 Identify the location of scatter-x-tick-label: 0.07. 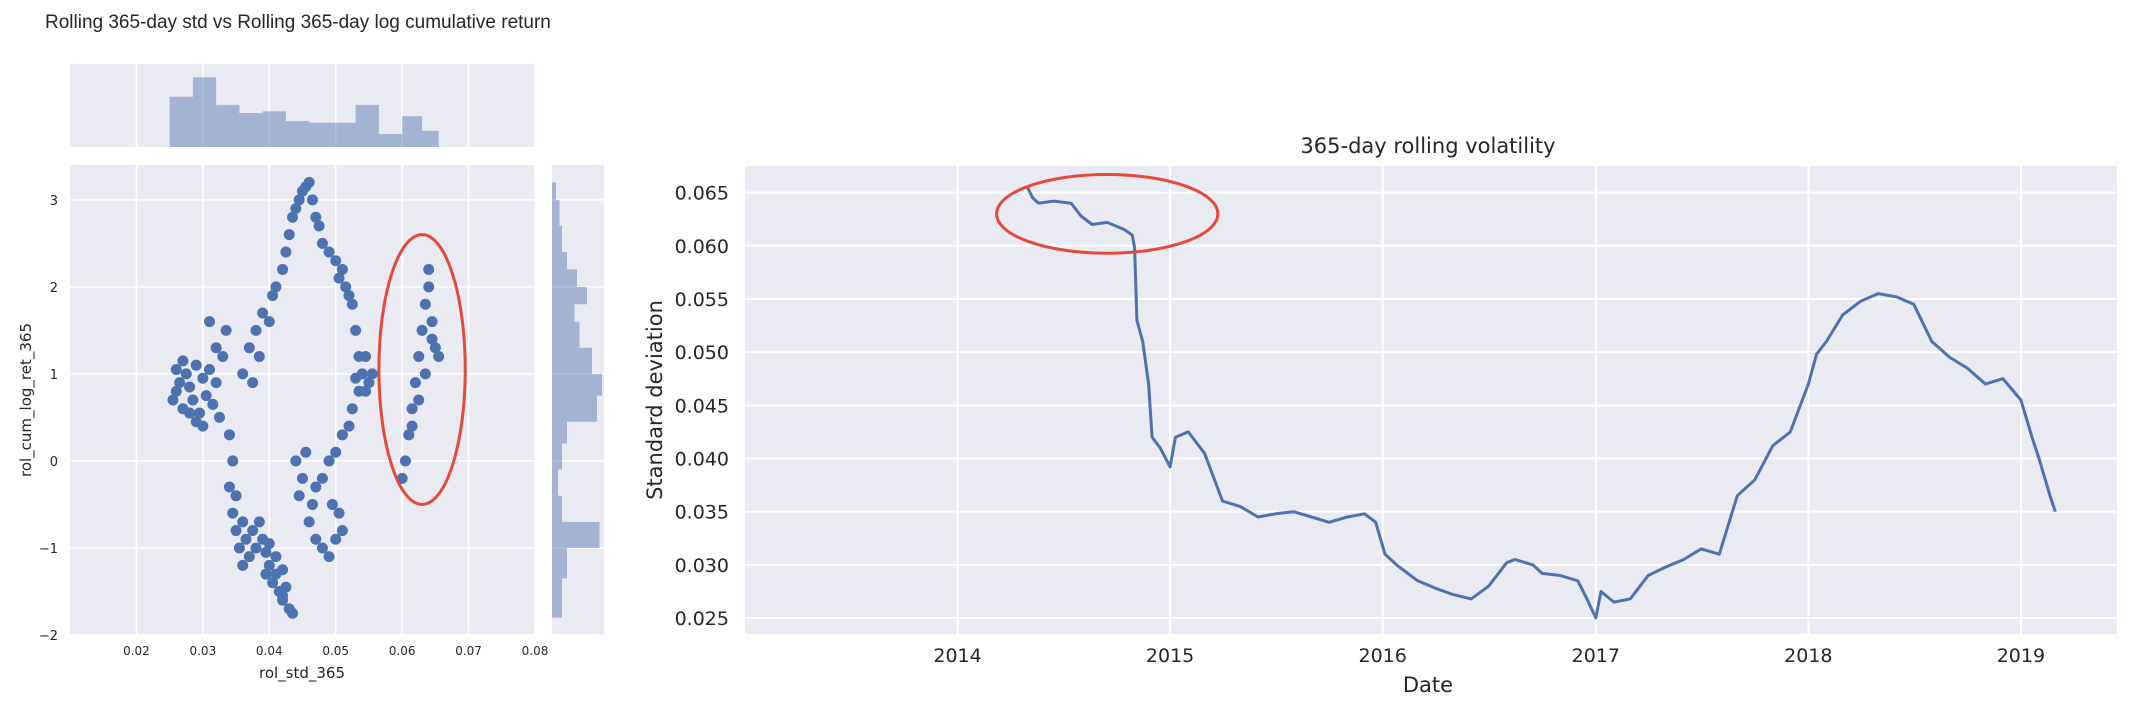
(468, 651).